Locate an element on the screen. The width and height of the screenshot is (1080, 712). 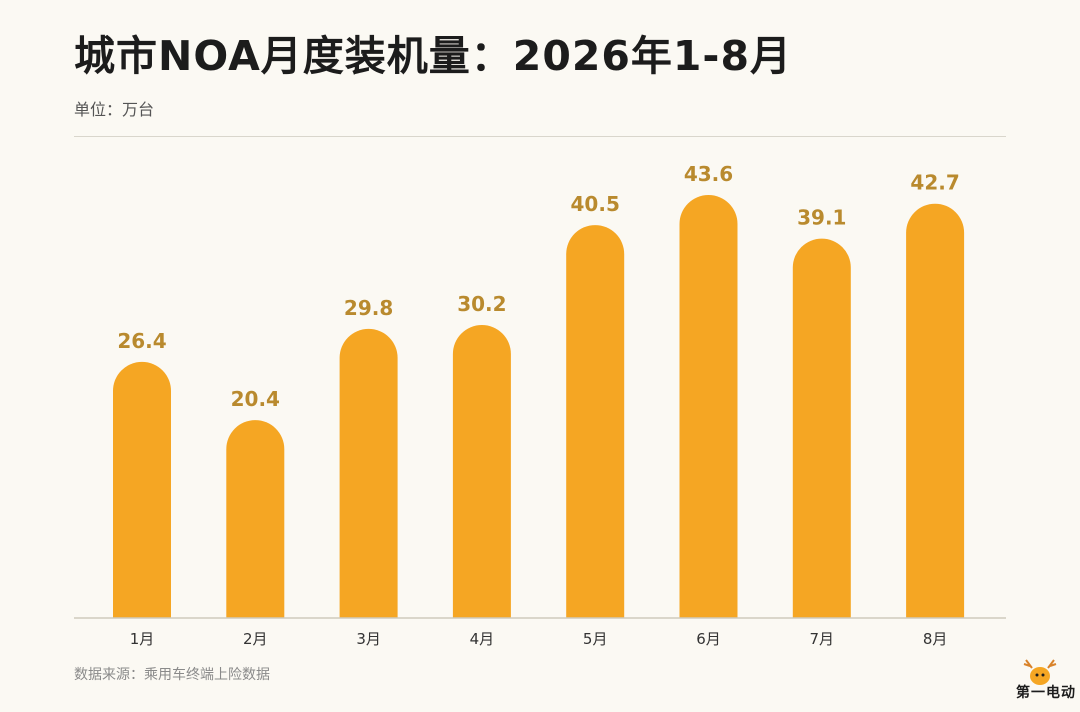
x-tick-label: 5月 is located at coordinates (595, 639).